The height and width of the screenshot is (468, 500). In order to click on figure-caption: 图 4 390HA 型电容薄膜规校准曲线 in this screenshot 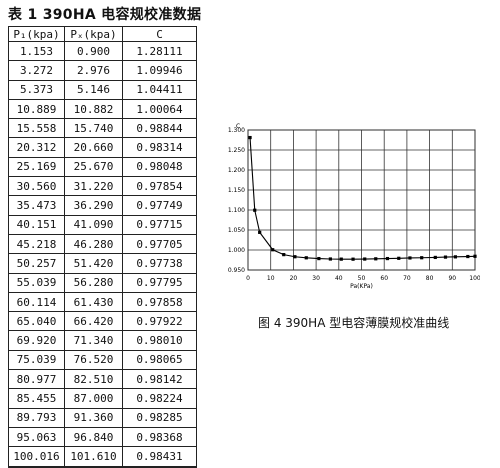, I will do `click(354, 323)`.